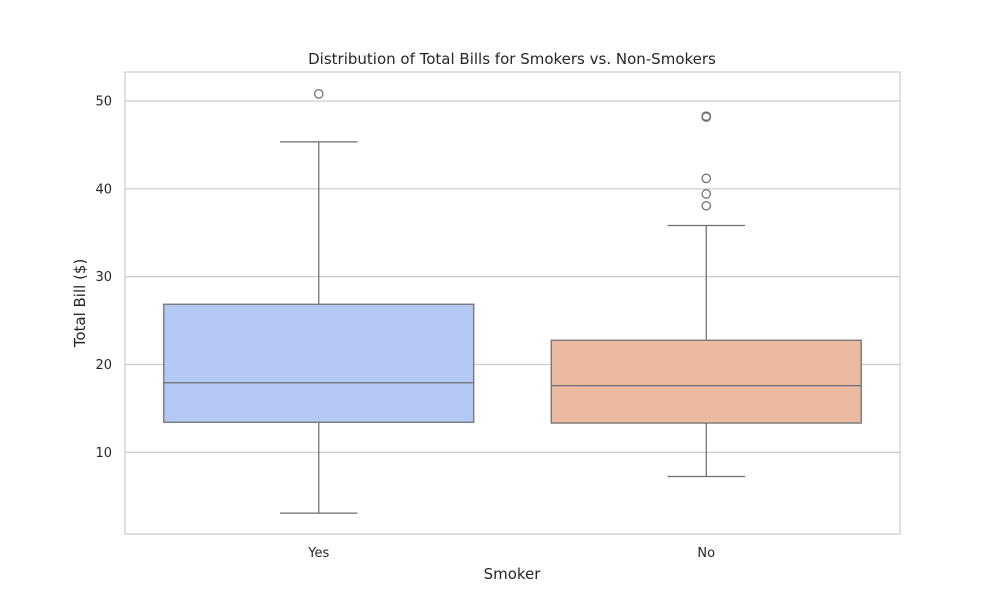  Describe the element at coordinates (103, 189) in the screenshot. I see `y-tick-label: 40` at that location.